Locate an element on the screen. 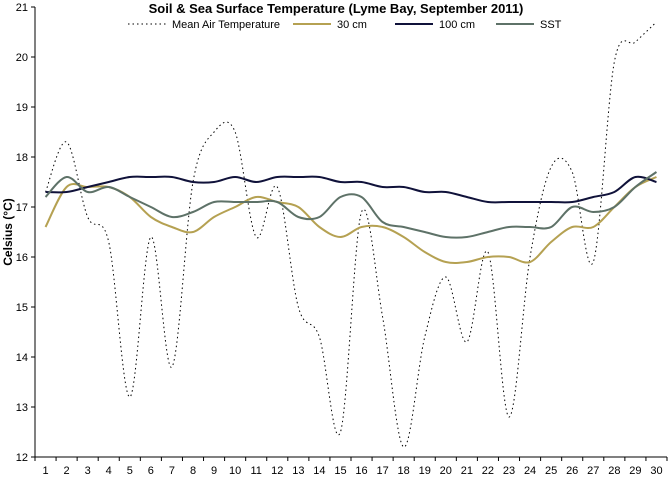  y-tick-label: 21 is located at coordinates (22, 8).